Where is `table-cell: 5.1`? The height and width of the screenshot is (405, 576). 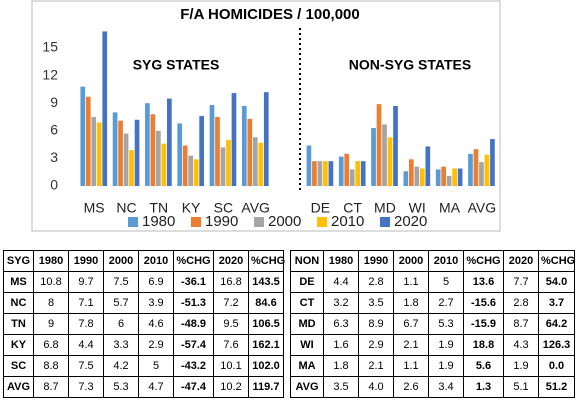
table-cell: 5.1 is located at coordinates (521, 387).